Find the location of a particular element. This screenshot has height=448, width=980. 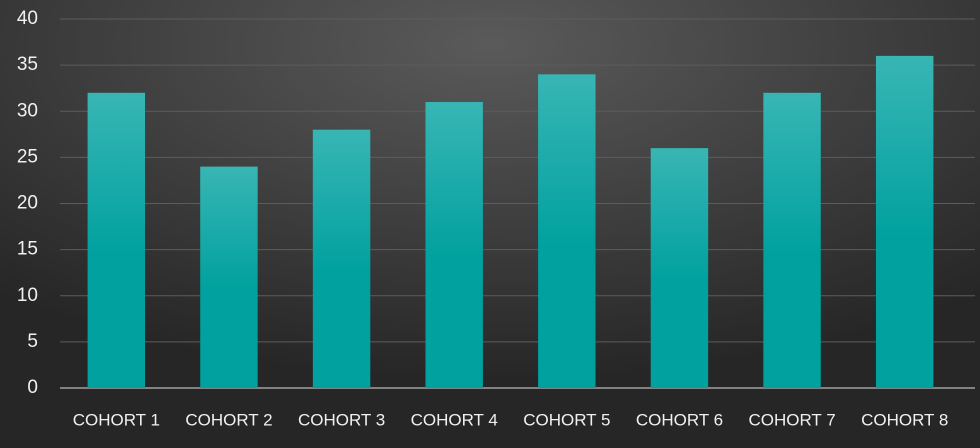

y-tick-label: 30 is located at coordinates (27, 110).